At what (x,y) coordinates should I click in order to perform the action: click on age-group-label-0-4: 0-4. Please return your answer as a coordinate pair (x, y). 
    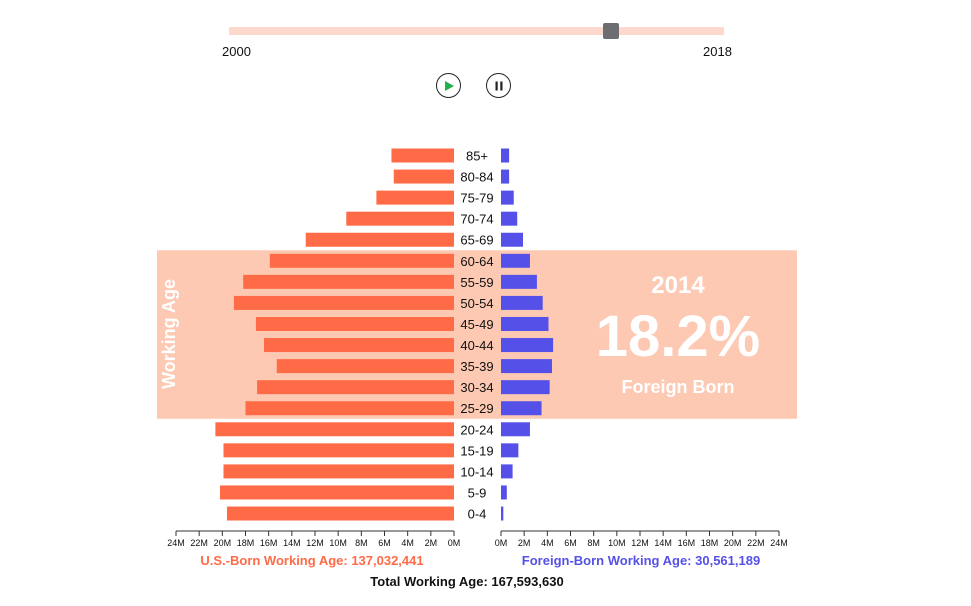
    Looking at the image, I should click on (477, 514).